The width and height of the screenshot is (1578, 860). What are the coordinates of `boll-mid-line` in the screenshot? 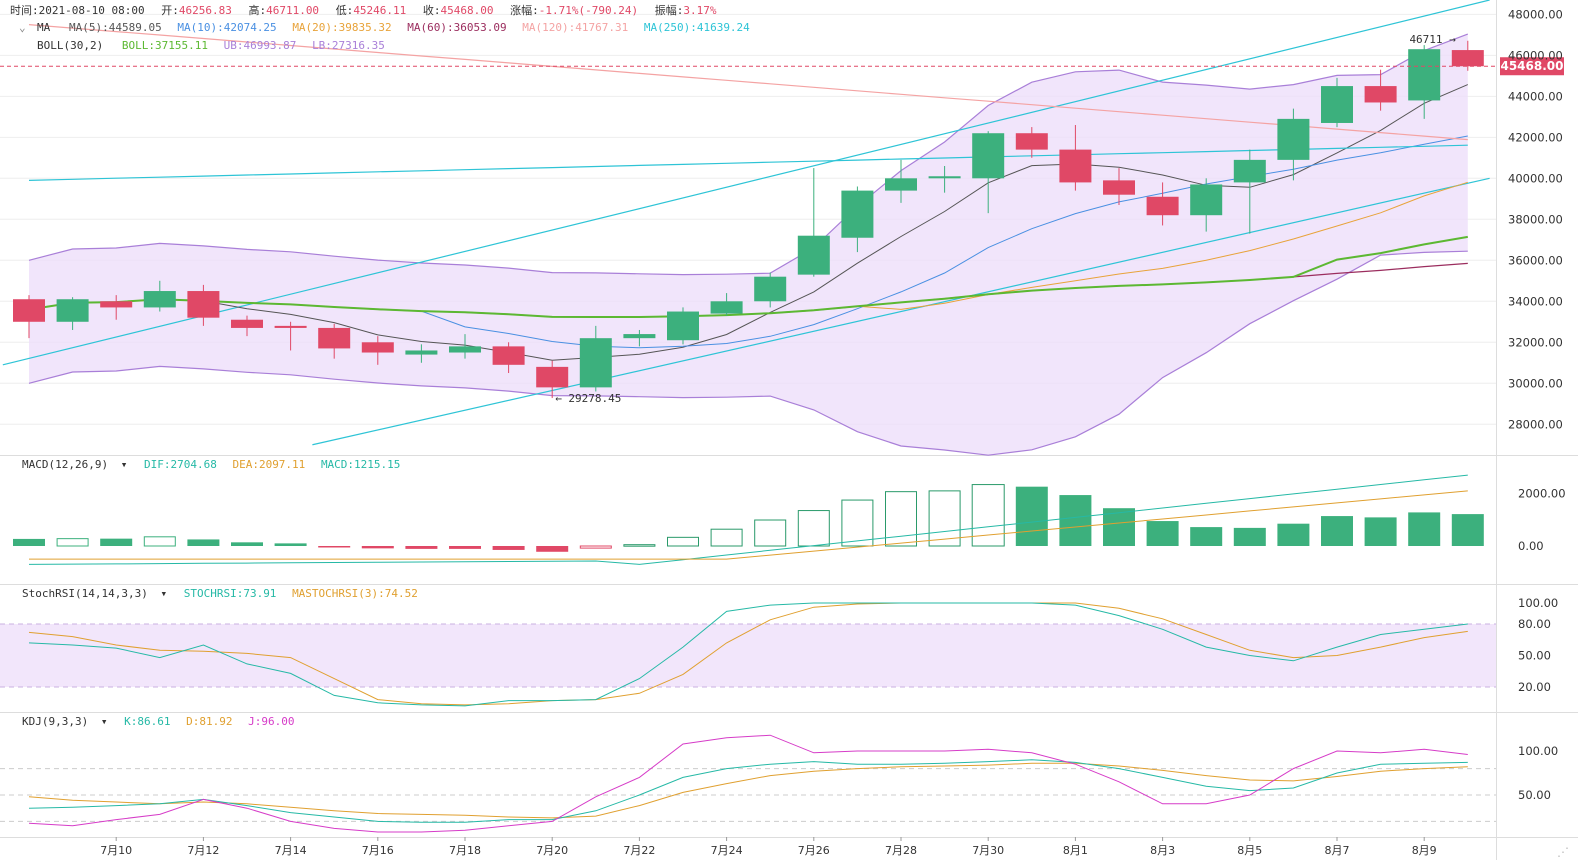 It's located at (748, 276).